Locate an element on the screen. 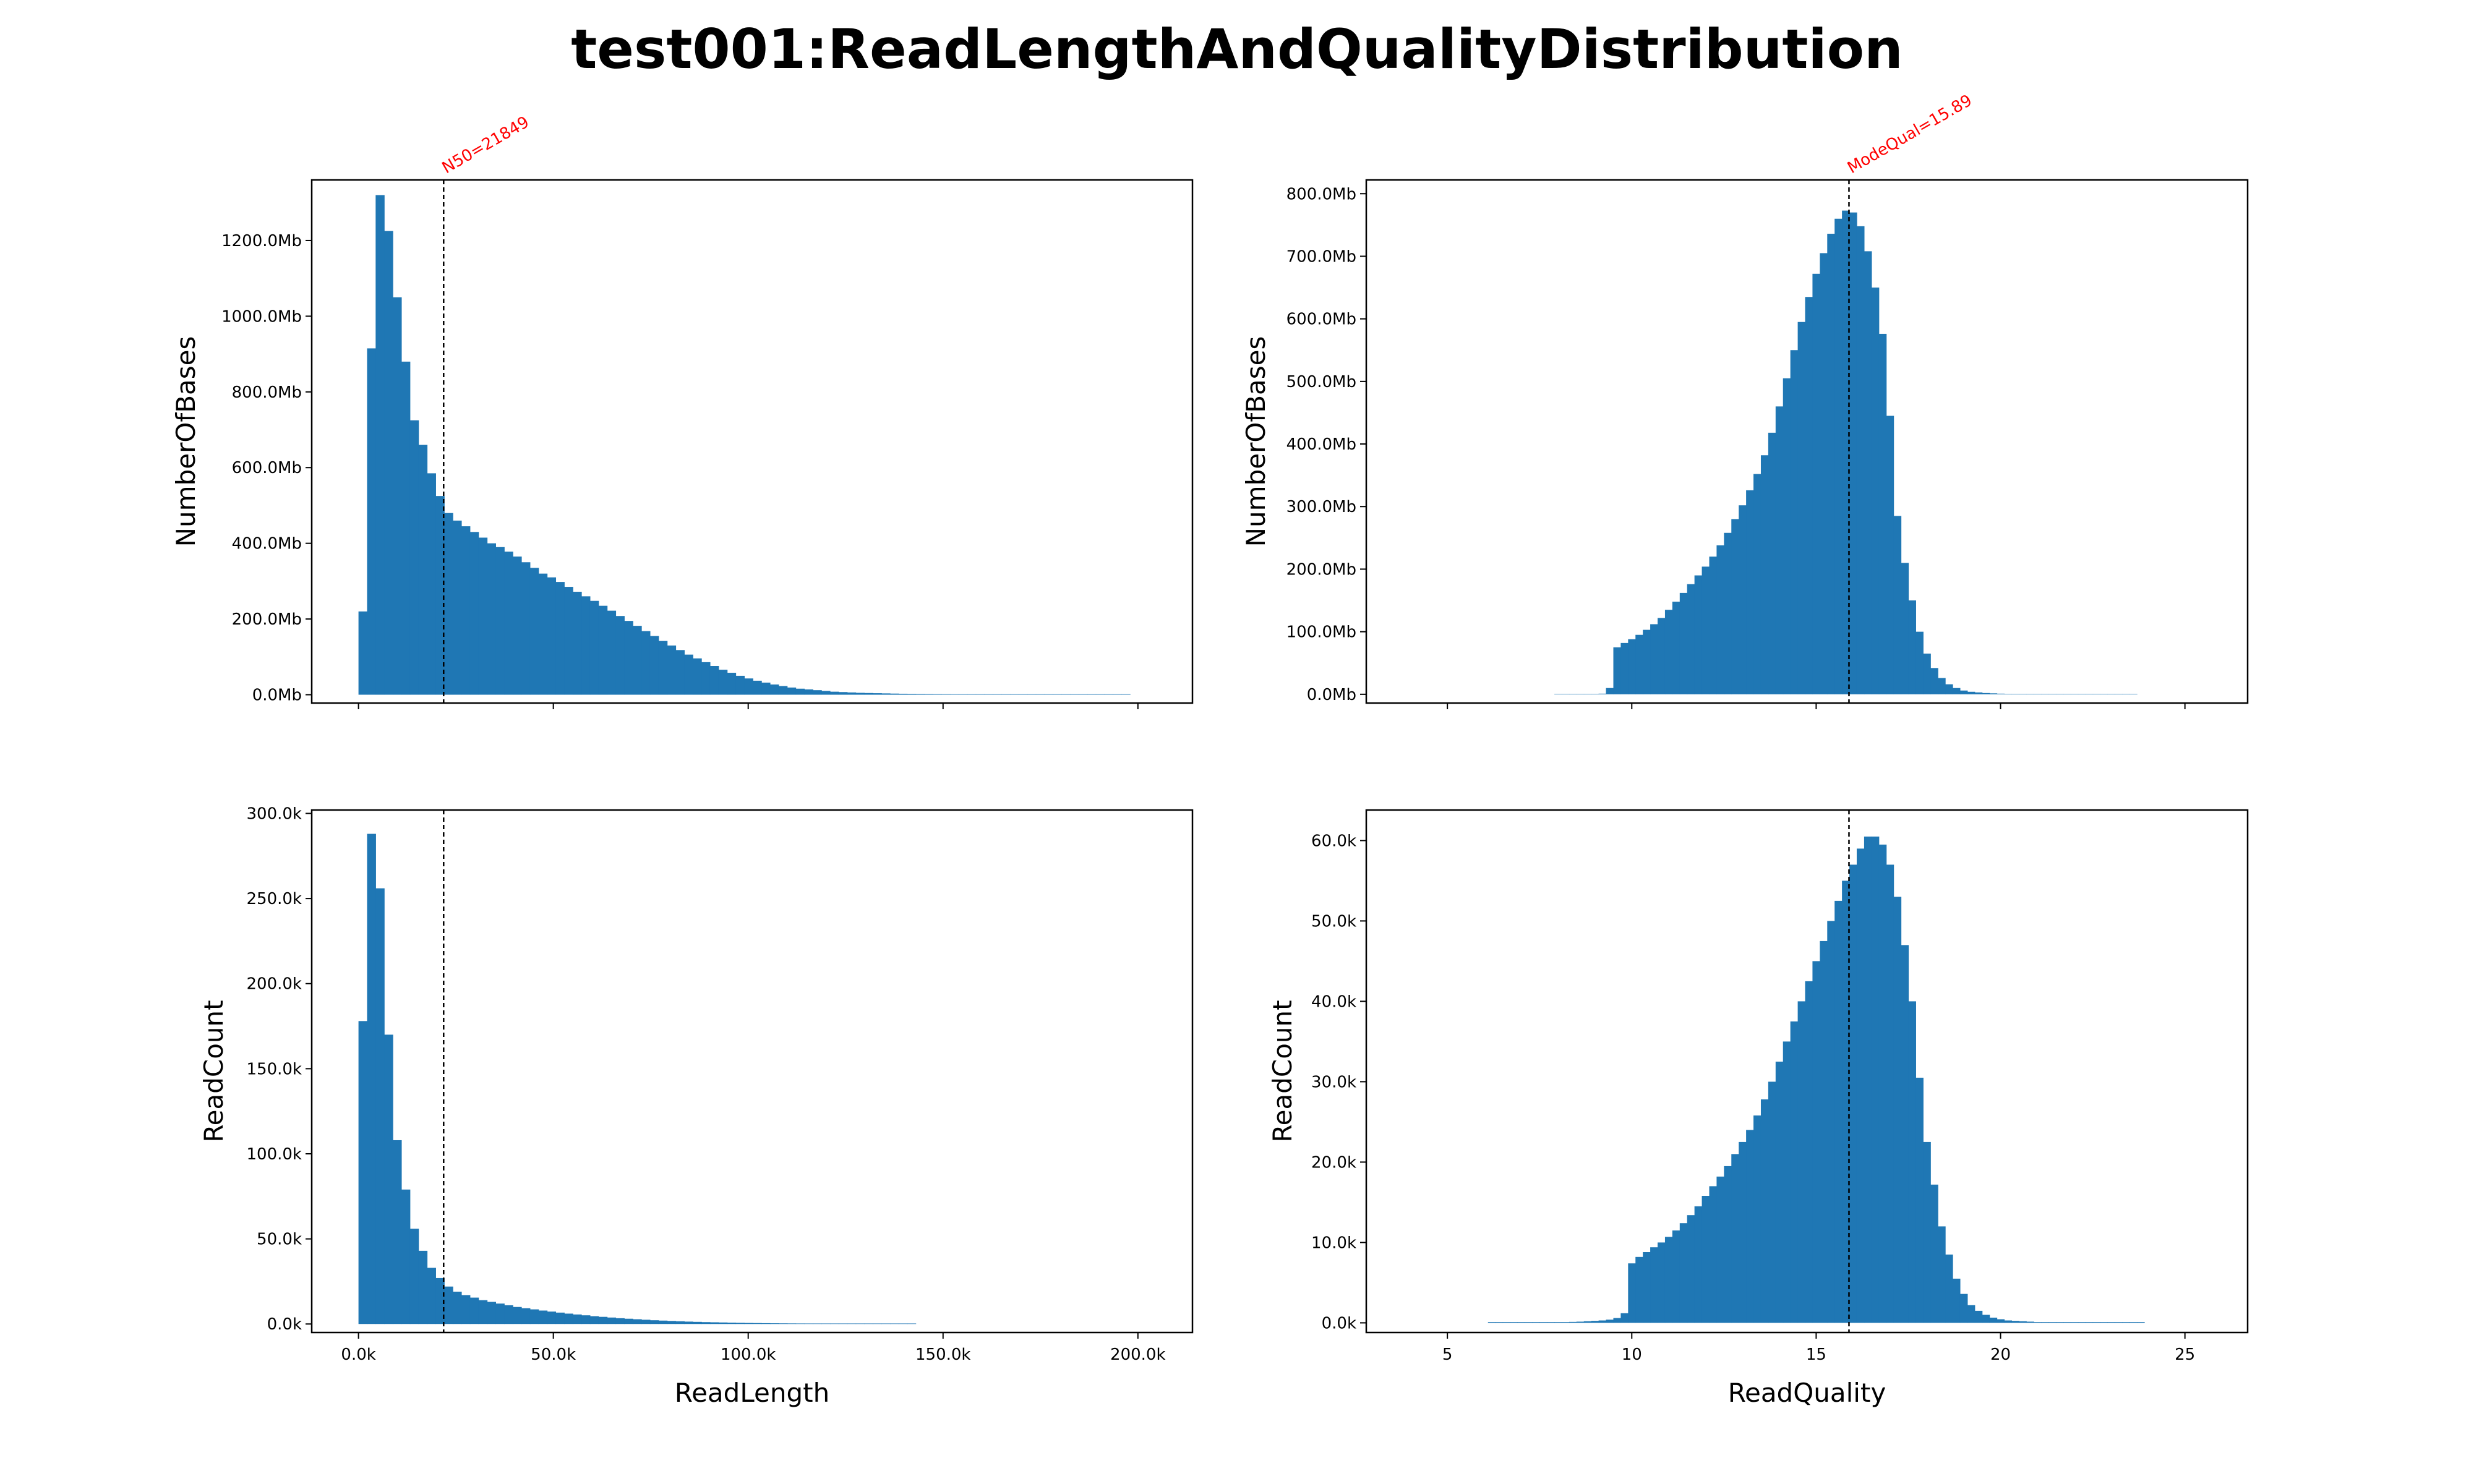  x-tick-label: 0.0k is located at coordinates (358, 1354).